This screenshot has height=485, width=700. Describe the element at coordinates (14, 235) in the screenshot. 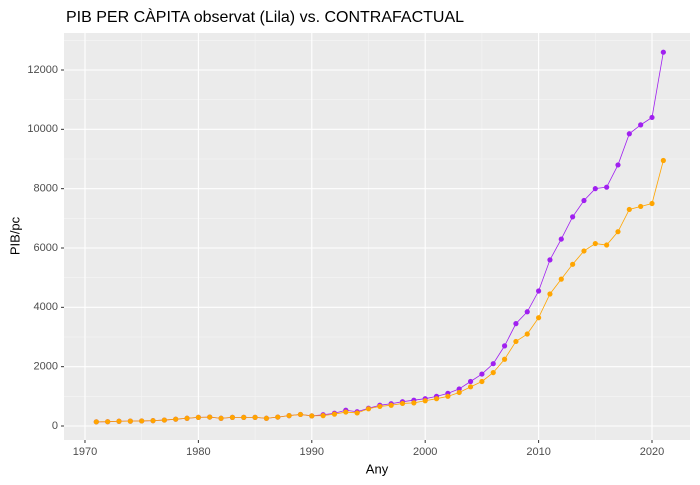

I see `y-axis-label: PIB/pc` at that location.